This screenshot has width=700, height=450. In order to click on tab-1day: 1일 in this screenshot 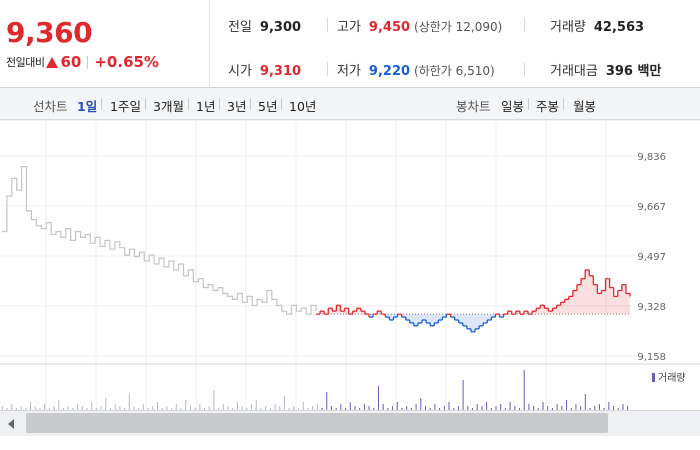, I will do `click(87, 106)`.